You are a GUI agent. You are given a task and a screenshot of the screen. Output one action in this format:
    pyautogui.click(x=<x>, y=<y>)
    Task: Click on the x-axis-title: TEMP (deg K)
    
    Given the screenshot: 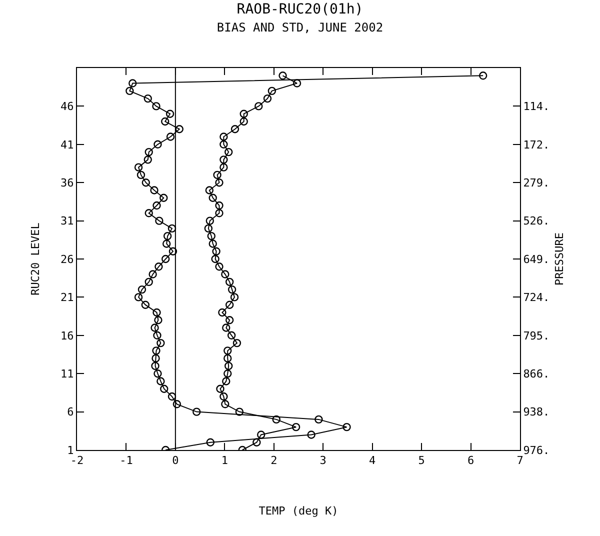 What is the action you would take?
    pyautogui.click(x=298, y=511)
    